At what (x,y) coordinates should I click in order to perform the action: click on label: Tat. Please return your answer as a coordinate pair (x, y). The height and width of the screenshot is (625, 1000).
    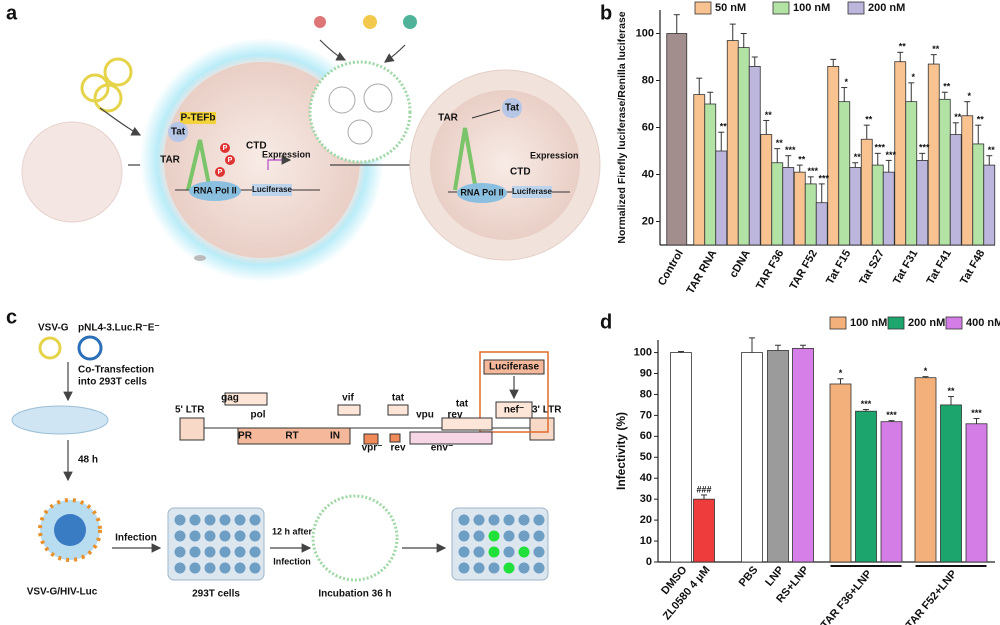
    Looking at the image, I should click on (512, 108).